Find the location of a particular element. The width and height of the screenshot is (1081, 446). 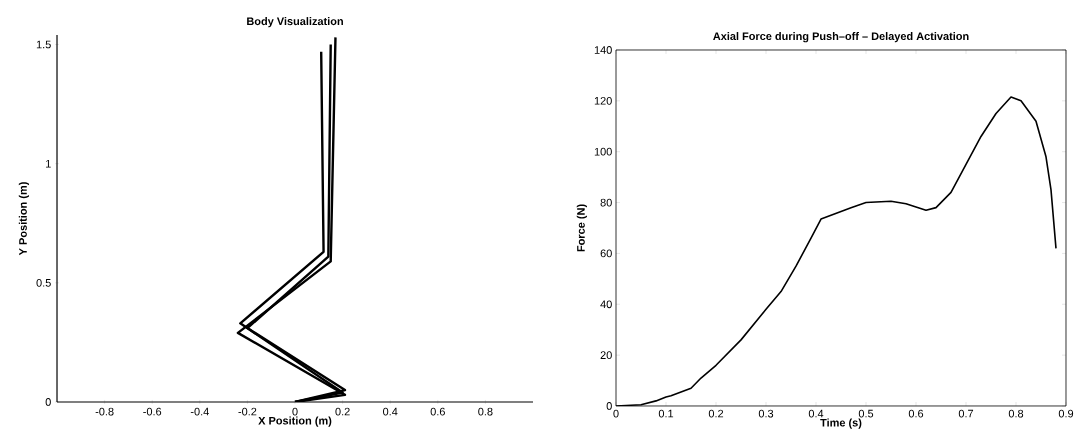

y-tick-label: 60 is located at coordinates (606, 253).